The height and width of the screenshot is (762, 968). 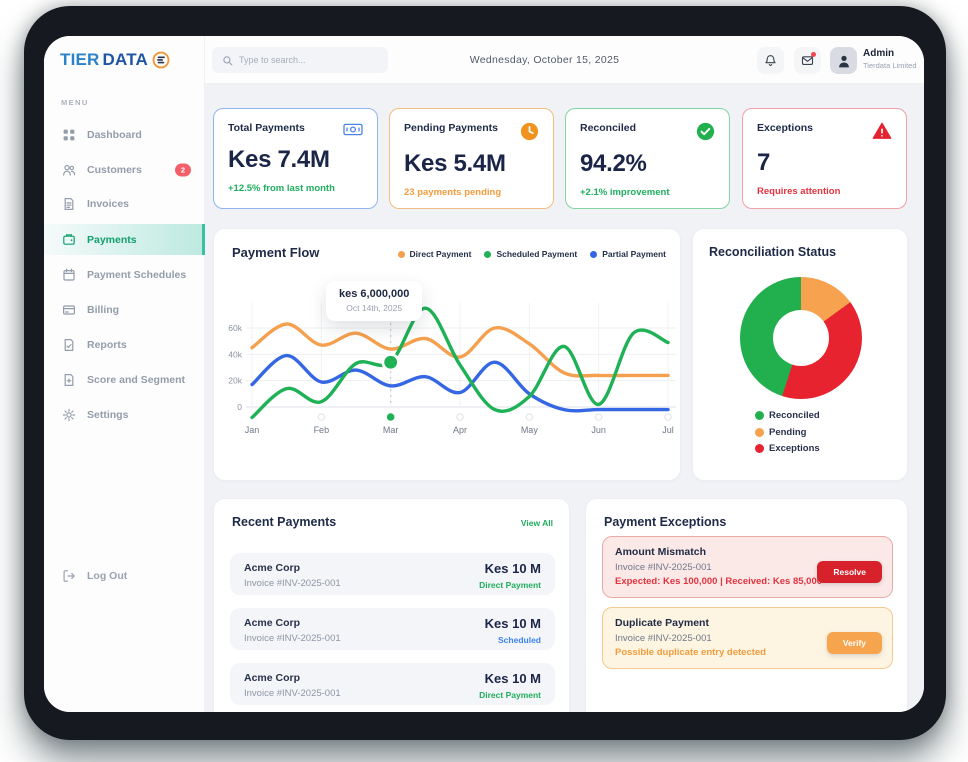 I want to click on alert-detail: Possible duplicate entry detected, so click(x=690, y=652).